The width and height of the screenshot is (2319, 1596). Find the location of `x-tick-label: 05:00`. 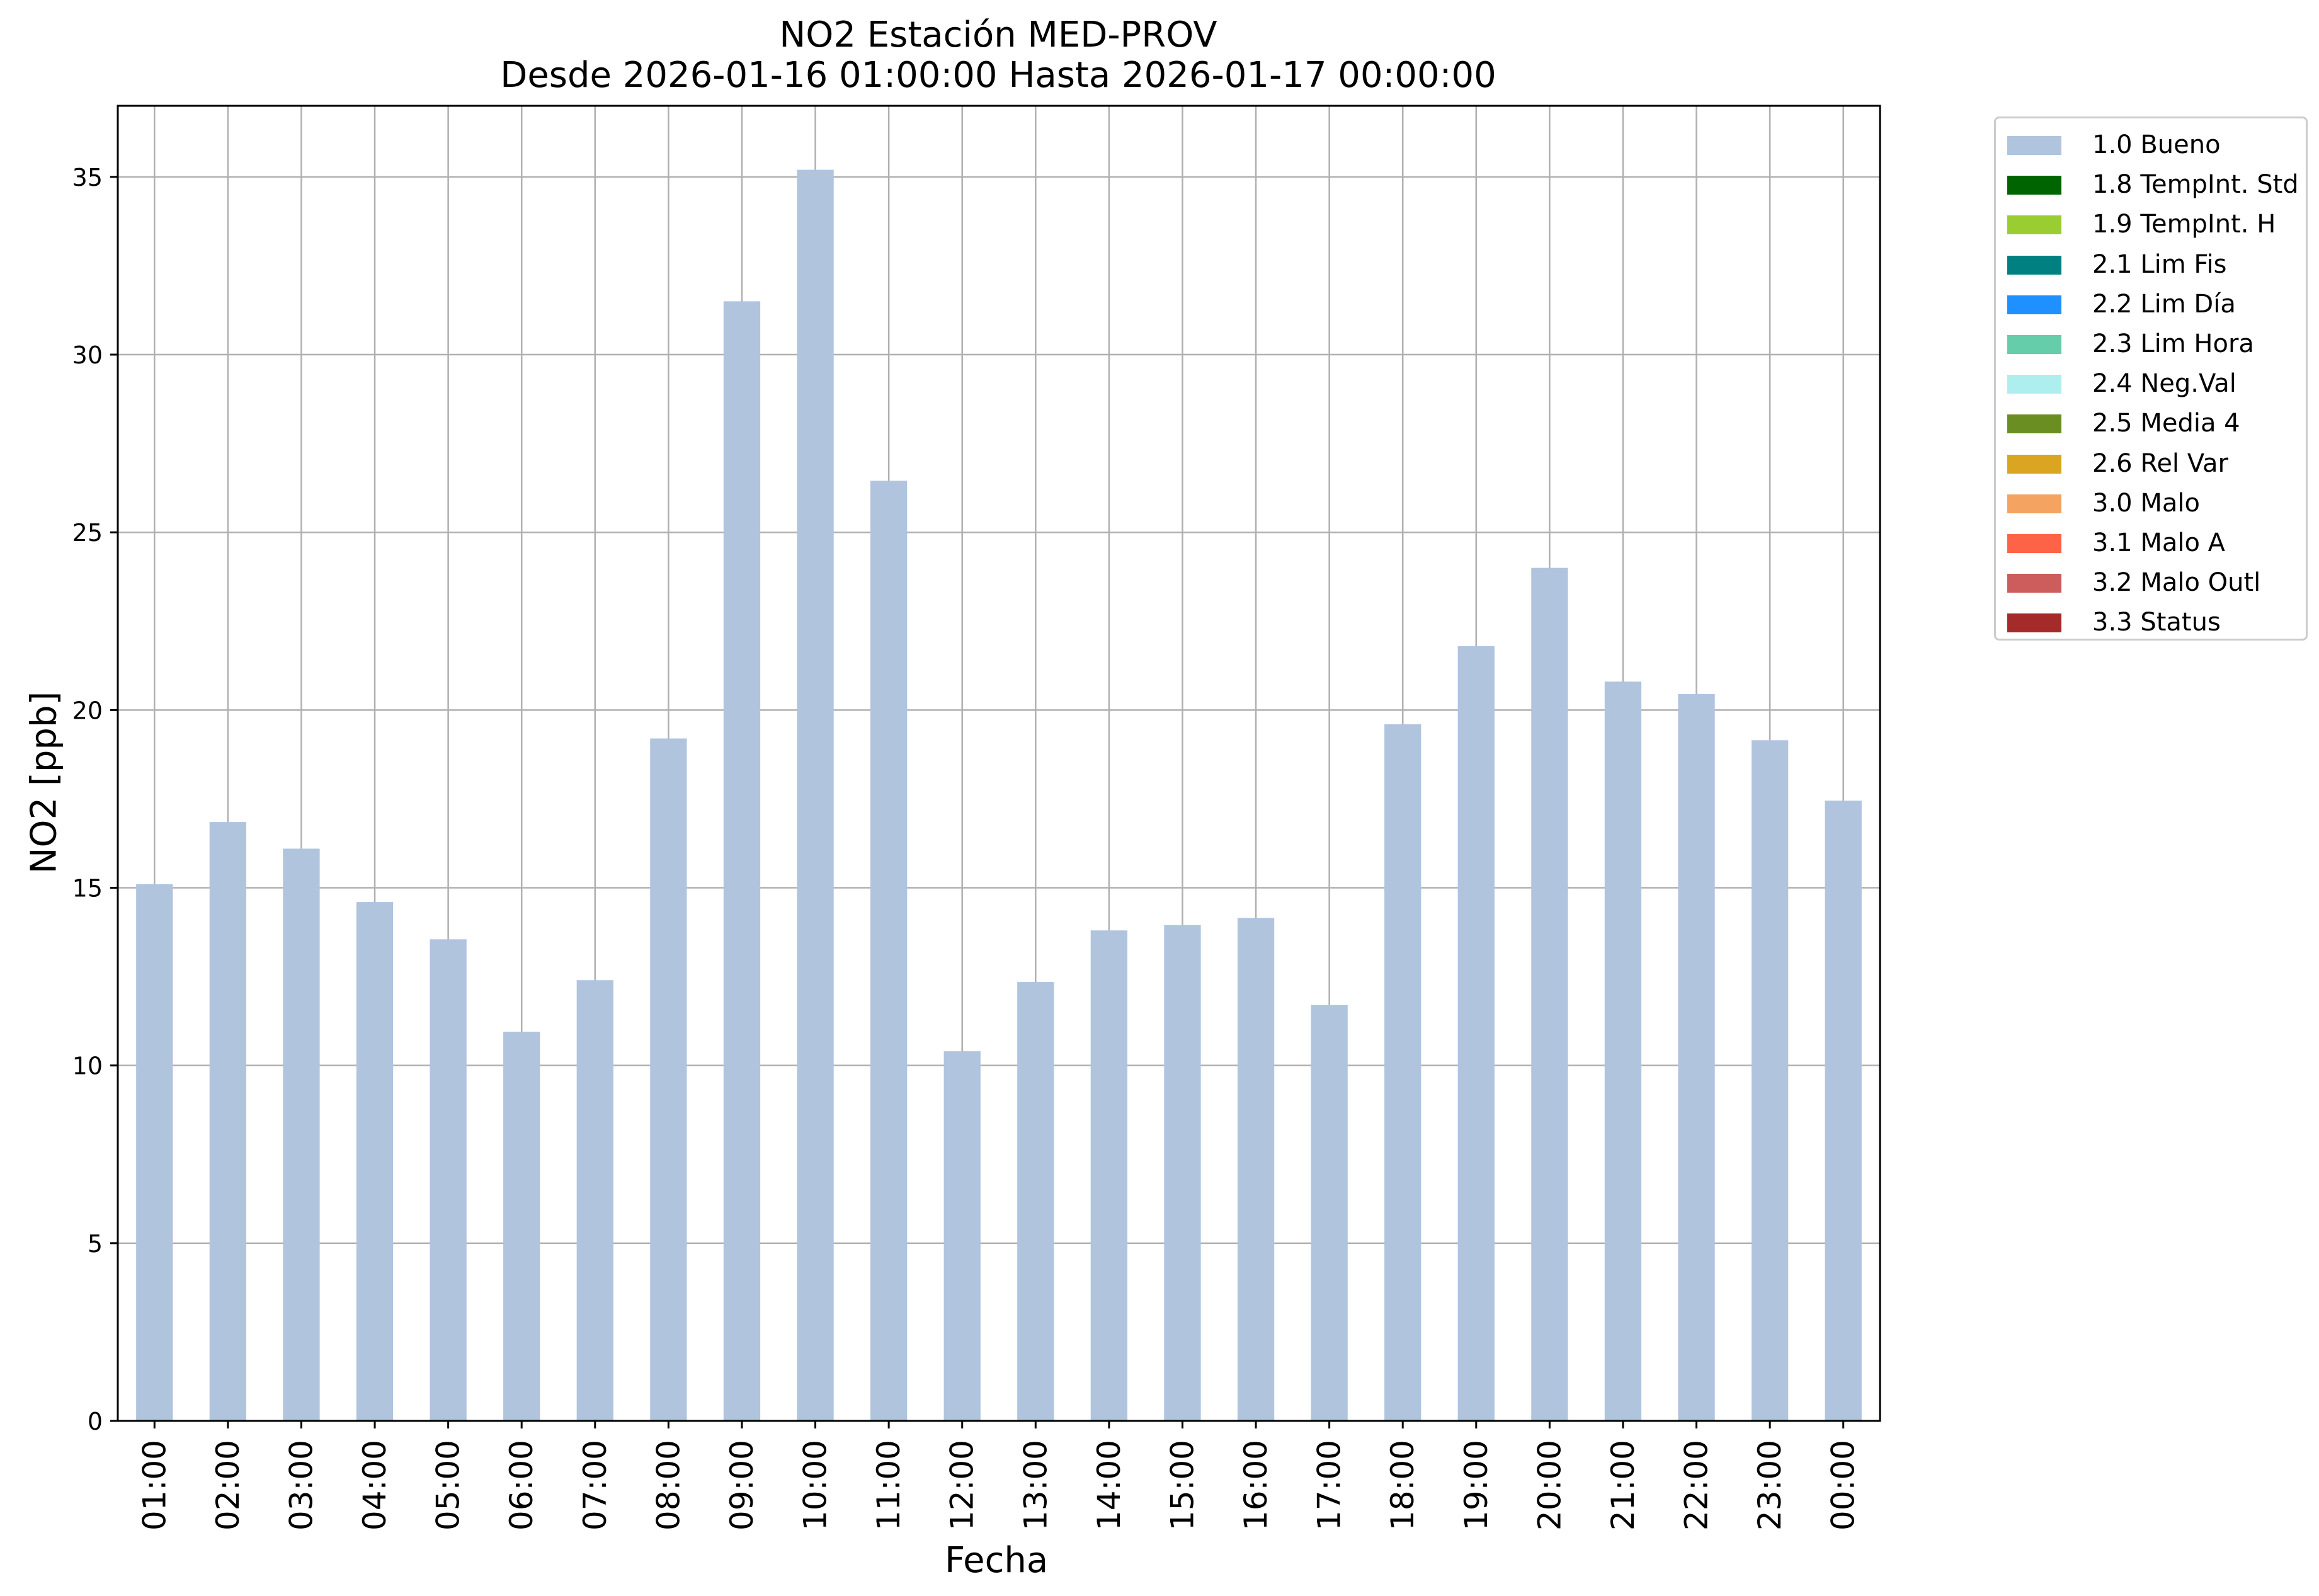

x-tick-label: 05:00 is located at coordinates (448, 1485).